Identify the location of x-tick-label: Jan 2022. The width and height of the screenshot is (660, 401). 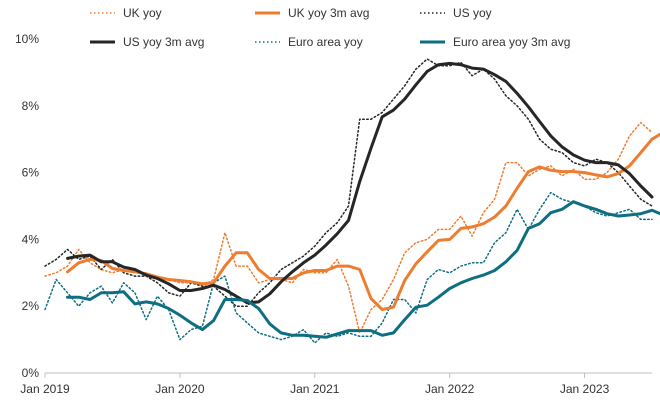
(450, 389).